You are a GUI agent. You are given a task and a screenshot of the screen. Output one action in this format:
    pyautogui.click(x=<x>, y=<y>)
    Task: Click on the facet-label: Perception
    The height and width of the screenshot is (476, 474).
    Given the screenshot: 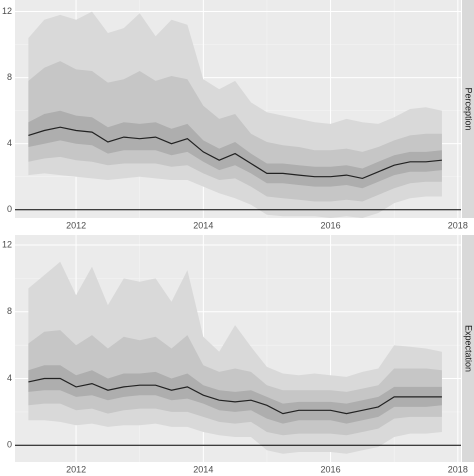 What is the action you would take?
    pyautogui.click(x=469, y=108)
    